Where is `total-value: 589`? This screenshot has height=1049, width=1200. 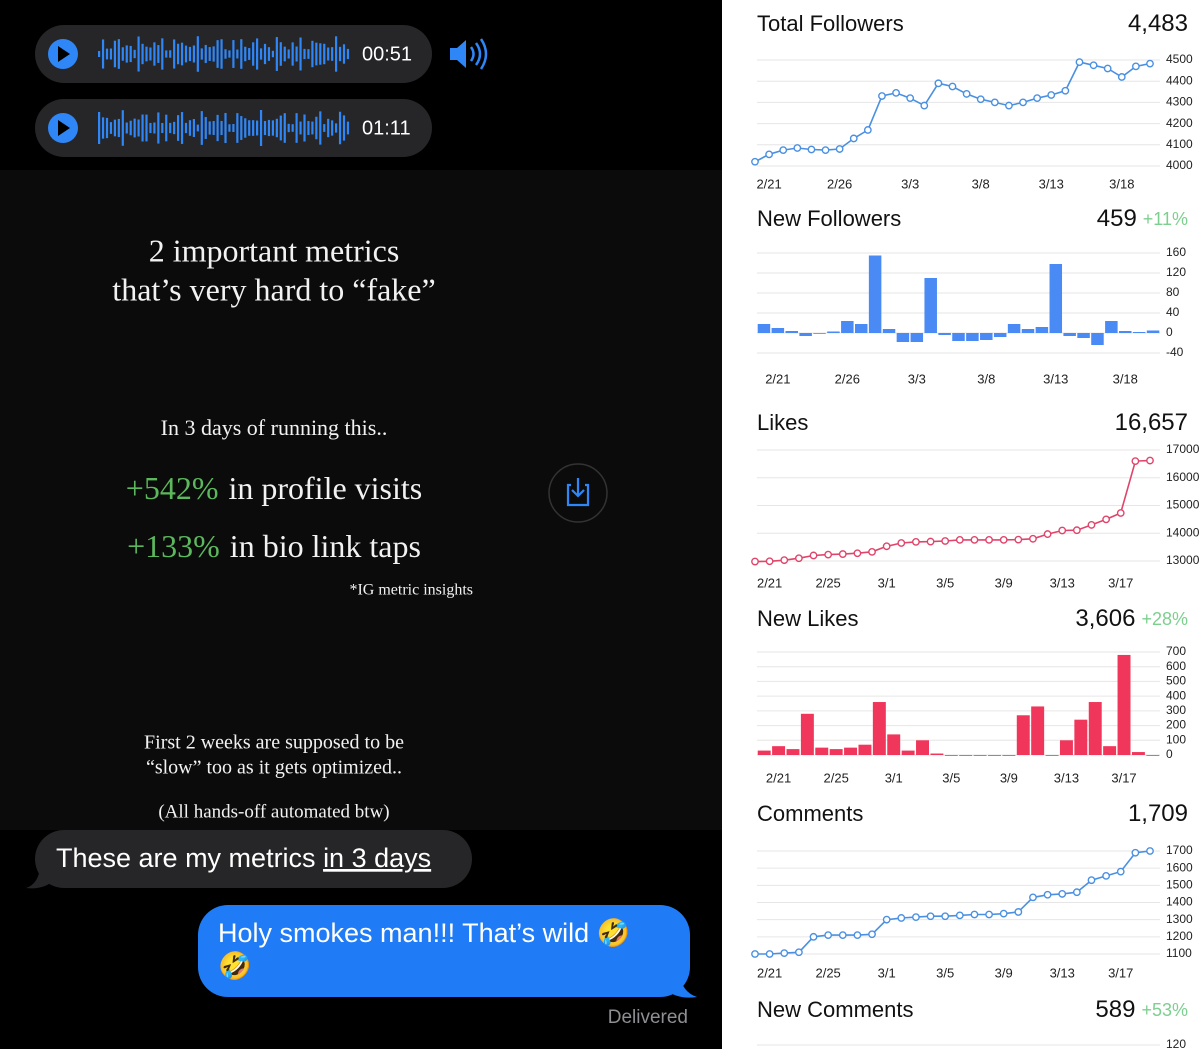 total-value: 589 is located at coordinates (1115, 1009).